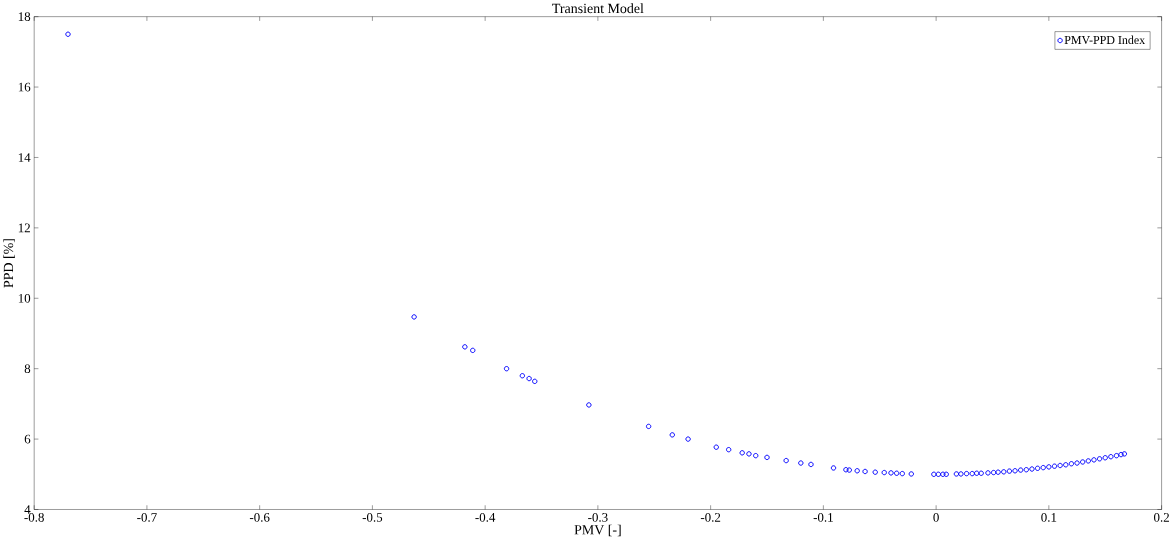 This screenshot has width=1173, height=540. What do you see at coordinates (27, 439) in the screenshot?
I see `y-tick-label: 6` at bounding box center [27, 439].